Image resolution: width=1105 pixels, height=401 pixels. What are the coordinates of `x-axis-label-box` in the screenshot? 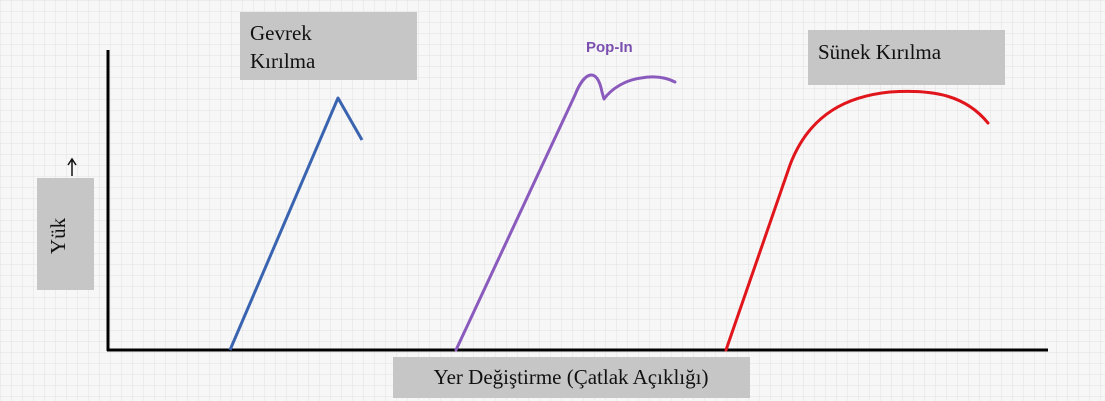 It's located at (571, 377).